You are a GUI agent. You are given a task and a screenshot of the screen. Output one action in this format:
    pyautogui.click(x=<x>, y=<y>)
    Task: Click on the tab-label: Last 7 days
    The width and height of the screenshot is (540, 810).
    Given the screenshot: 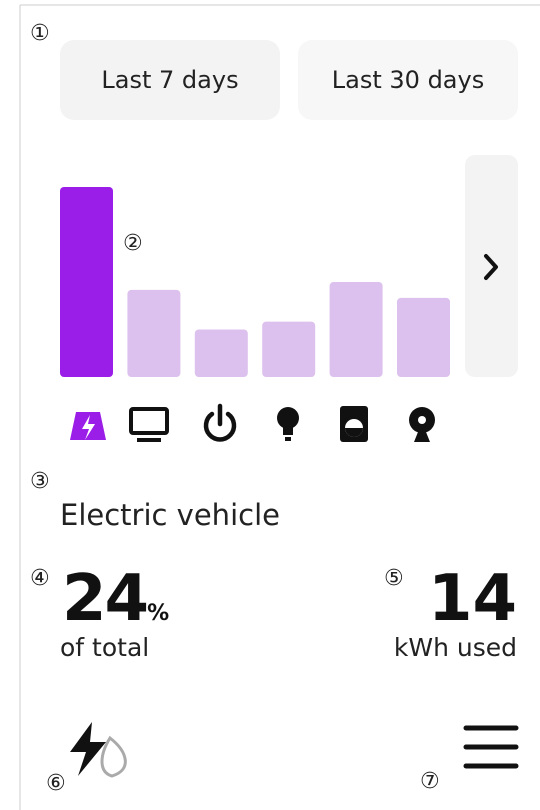 What is the action you would take?
    pyautogui.click(x=169, y=80)
    